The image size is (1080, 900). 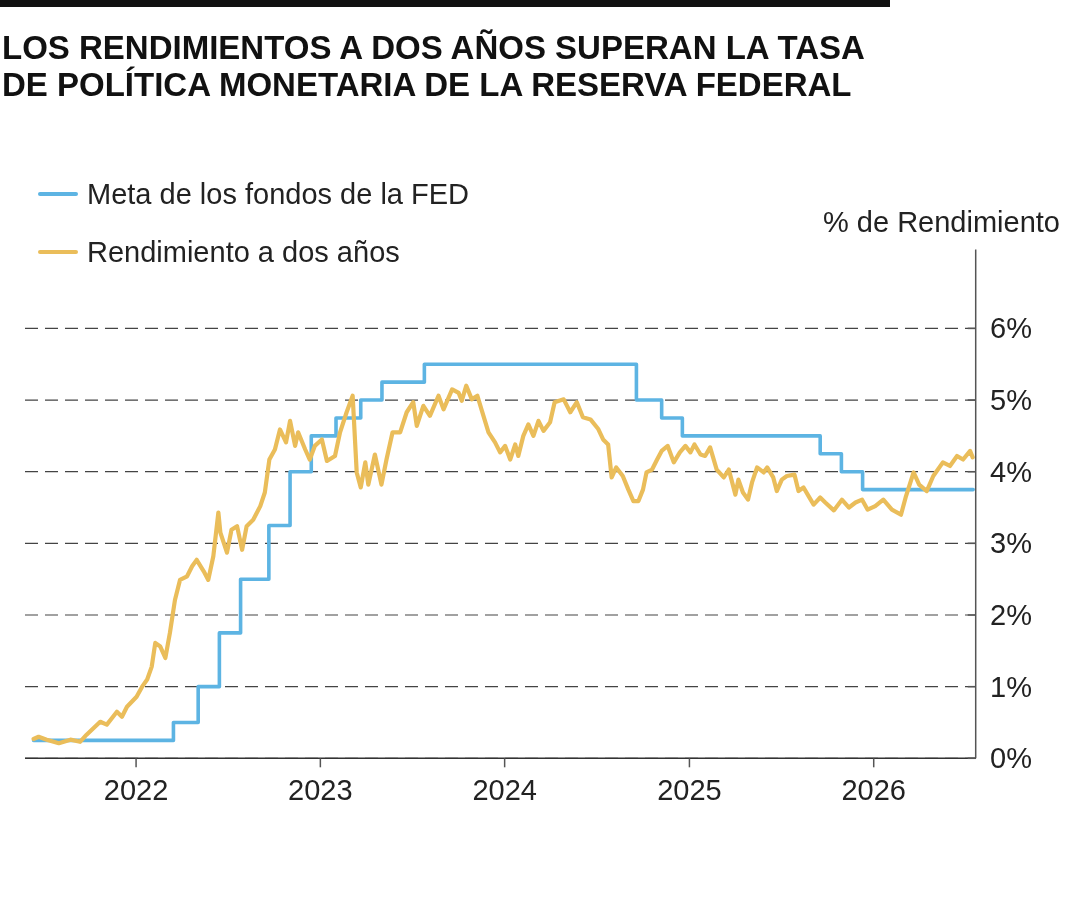 What do you see at coordinates (243, 252) in the screenshot?
I see `legend-label: Rendimiento a dos años` at bounding box center [243, 252].